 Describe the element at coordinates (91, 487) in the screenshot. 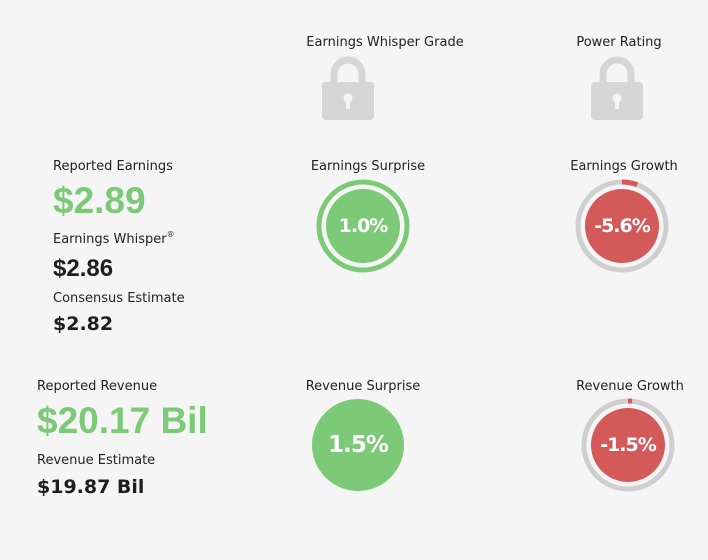

I see `revenue-estimate-value: $19.87 Bil` at that location.